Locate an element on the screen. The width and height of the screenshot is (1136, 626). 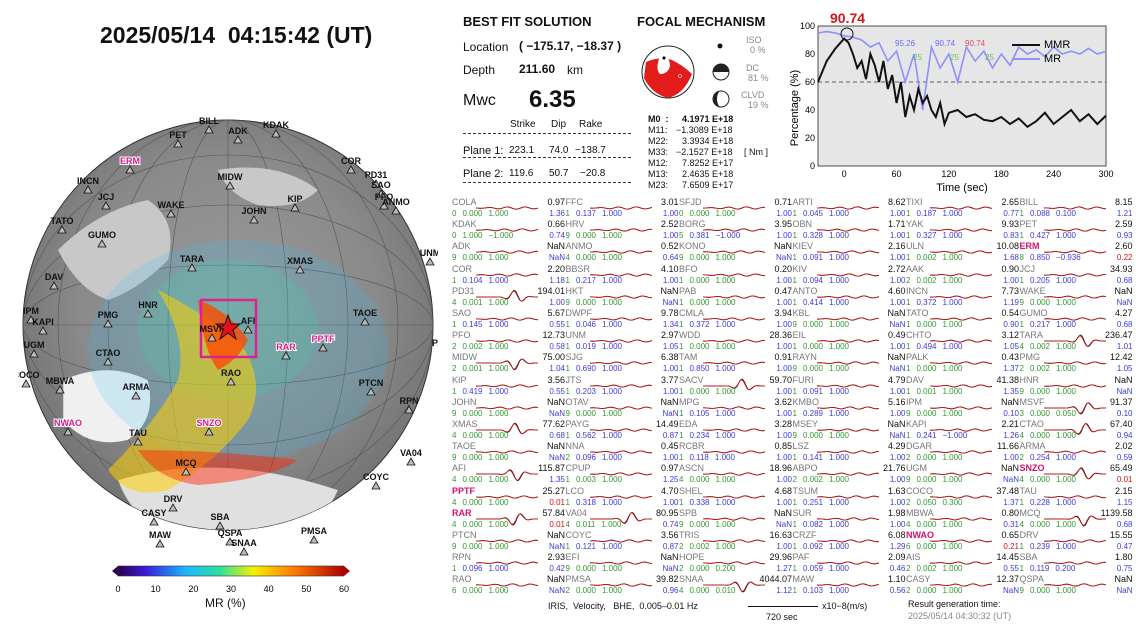
y-tick-label: 60 is located at coordinates (810, 82).